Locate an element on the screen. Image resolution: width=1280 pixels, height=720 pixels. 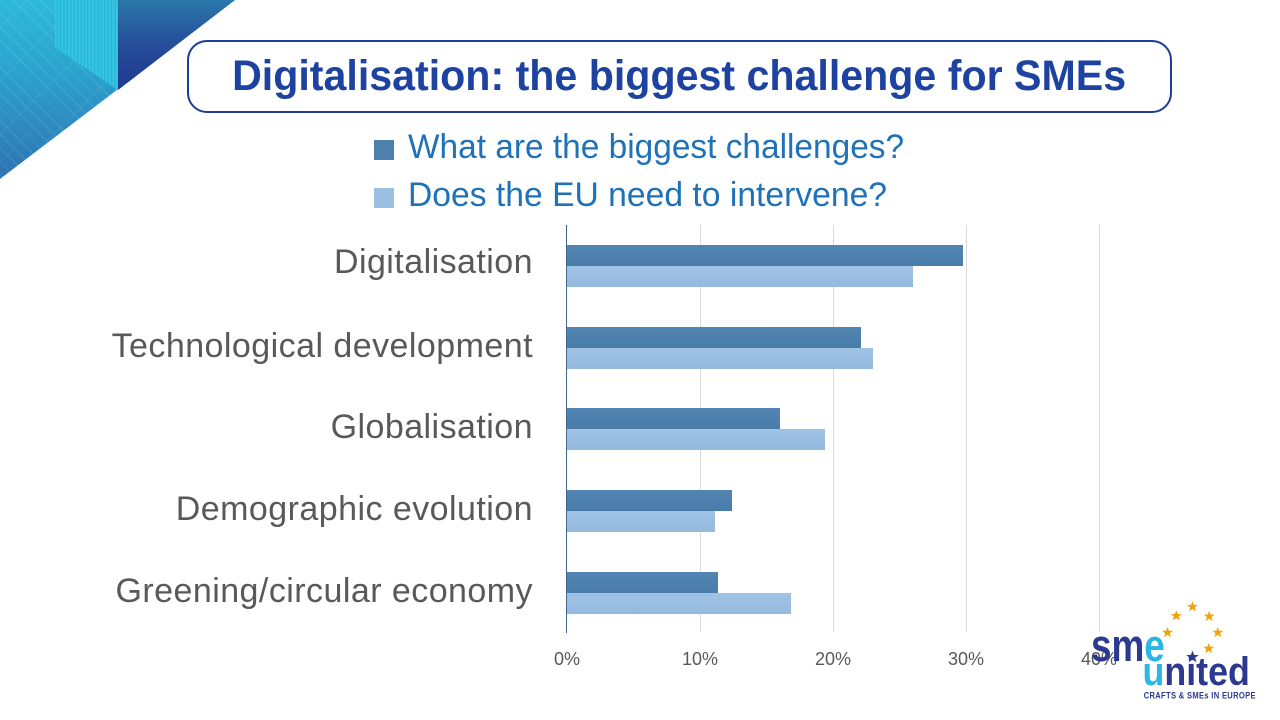
svg-text: sme is located at coordinates (1128, 645).